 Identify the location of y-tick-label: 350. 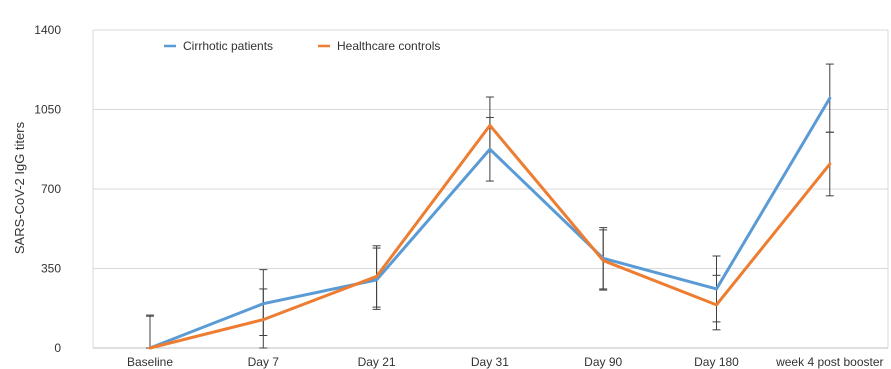
(51, 269).